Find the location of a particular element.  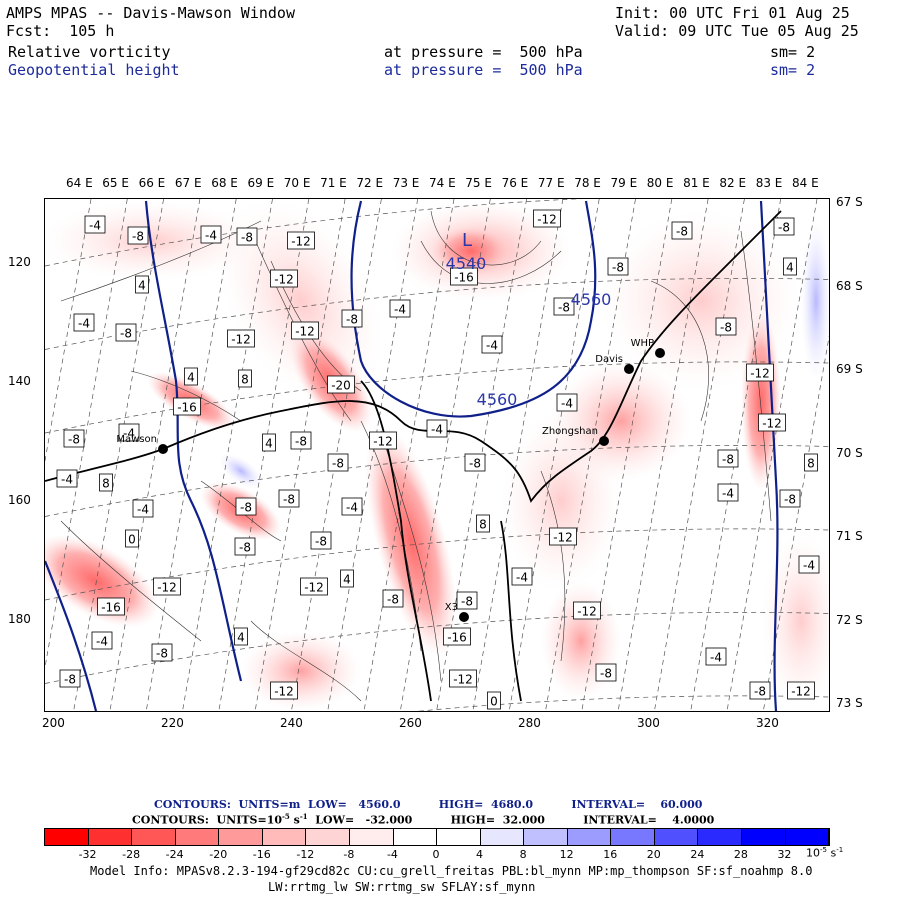

lon-label: 79 E is located at coordinates (624, 183).